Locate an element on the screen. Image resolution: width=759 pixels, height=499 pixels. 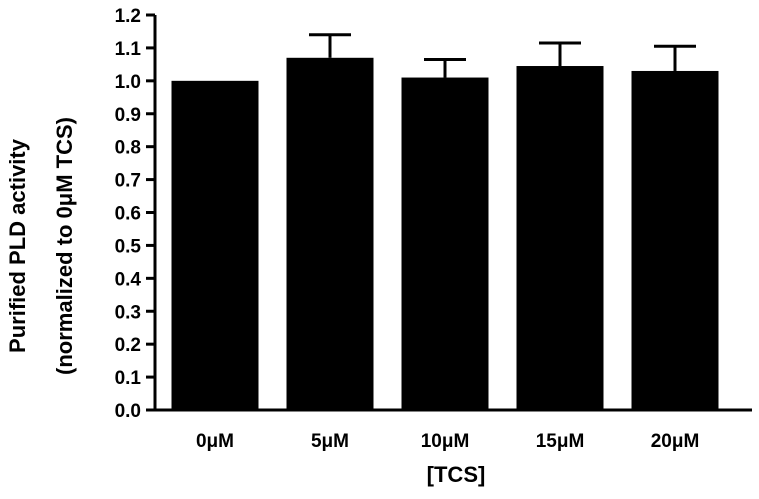
y-tick-label: 0.2 is located at coordinates (128, 345).